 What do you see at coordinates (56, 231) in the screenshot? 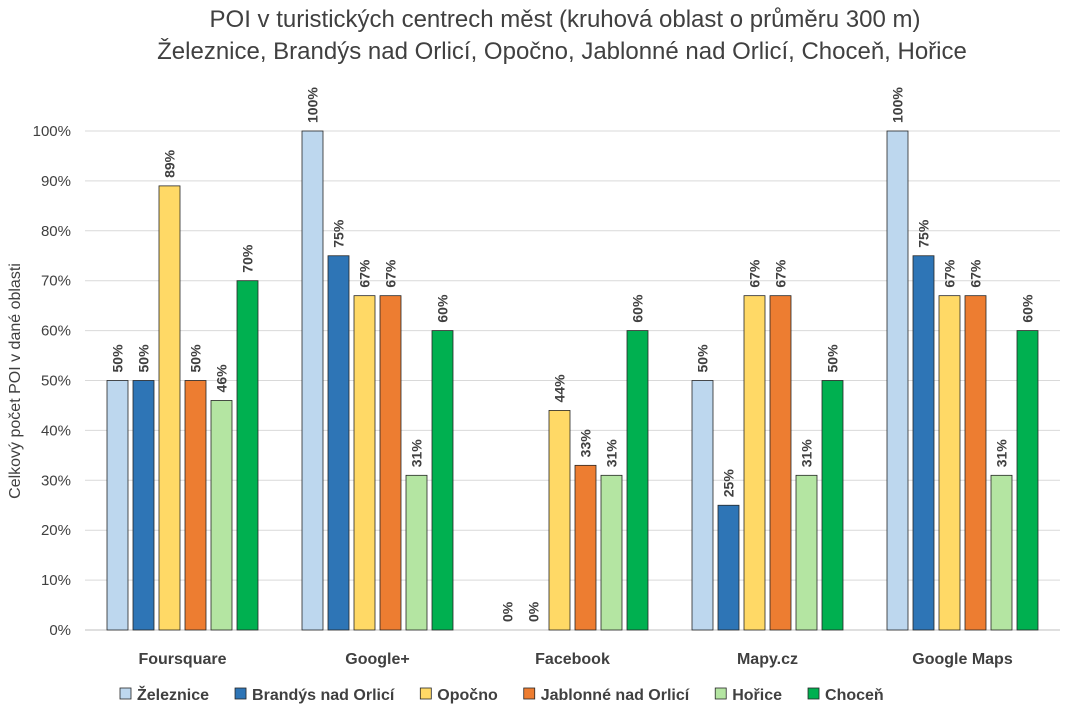
I see `y-tick-label: 80%` at bounding box center [56, 231].